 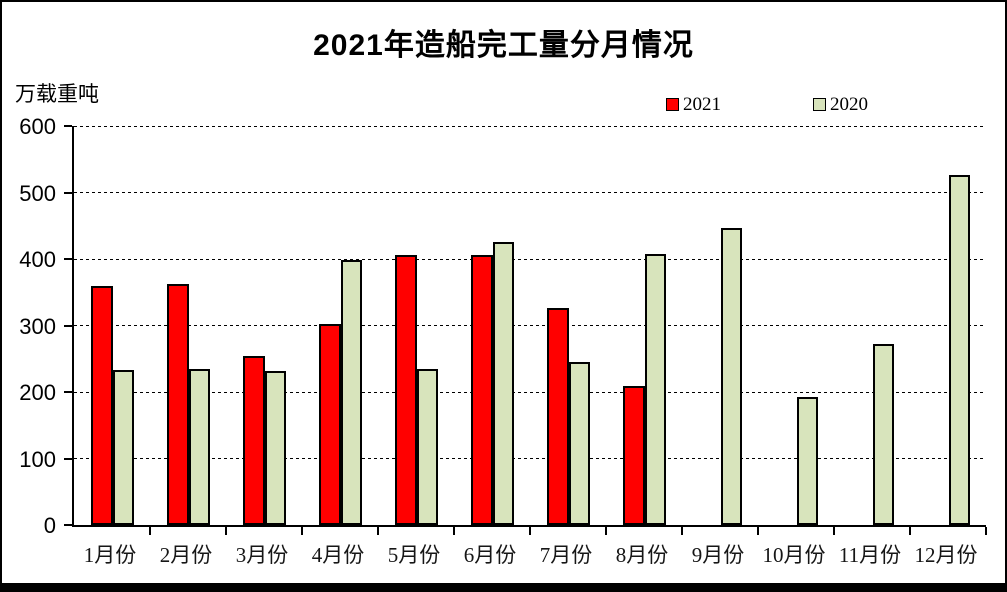 What do you see at coordinates (101, 405) in the screenshot?
I see `bar-2021-1月份` at bounding box center [101, 405].